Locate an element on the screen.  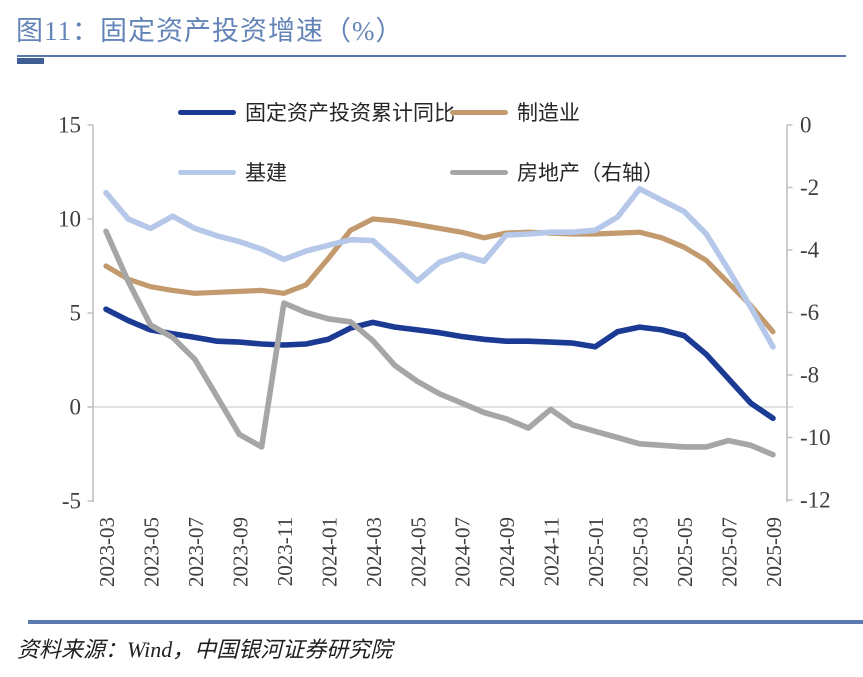
y-axis-right: 0 -2 -4 -6 -8 -10 -12 is located at coordinates (809, 313).